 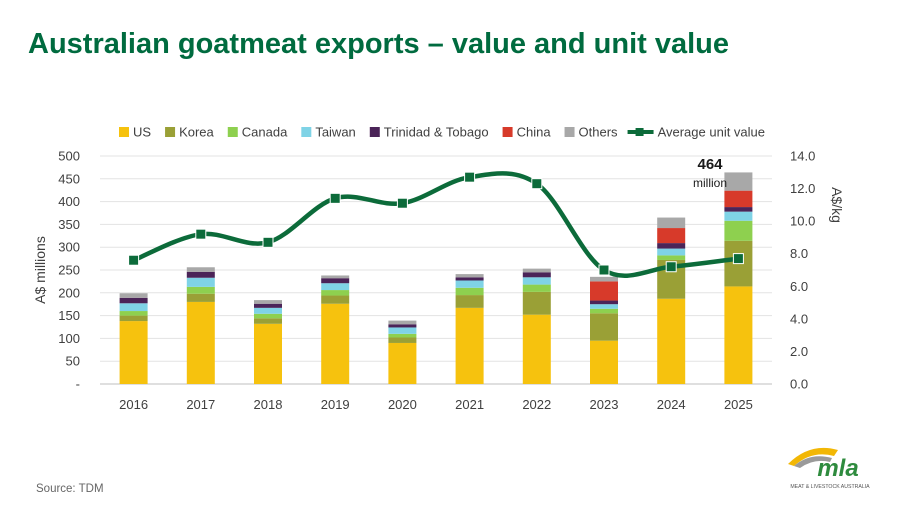 I want to click on x-tick-label: 2016, so click(x=133, y=404).